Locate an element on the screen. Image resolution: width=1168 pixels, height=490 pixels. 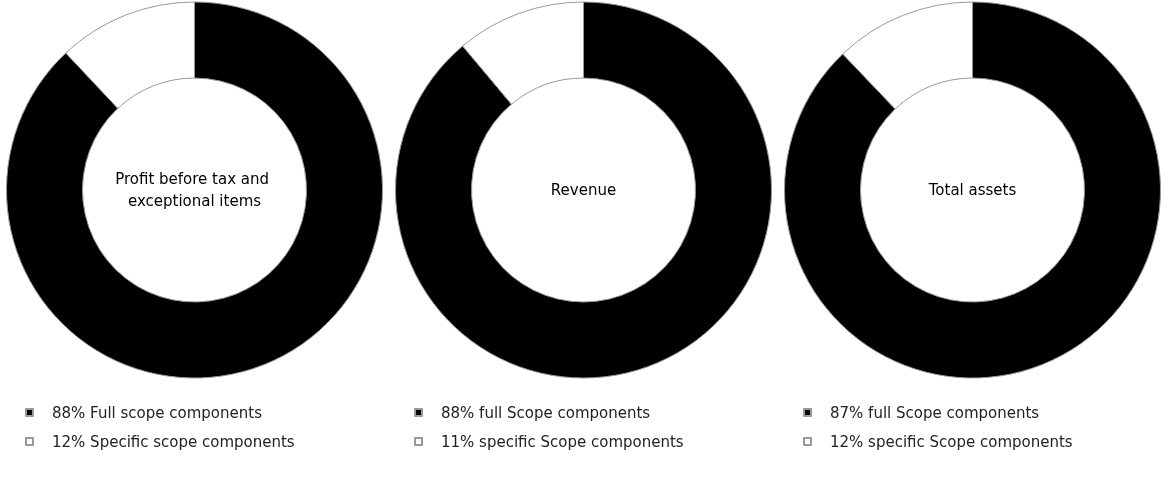
legend-label: 11% specific Scope components is located at coordinates (562, 441).